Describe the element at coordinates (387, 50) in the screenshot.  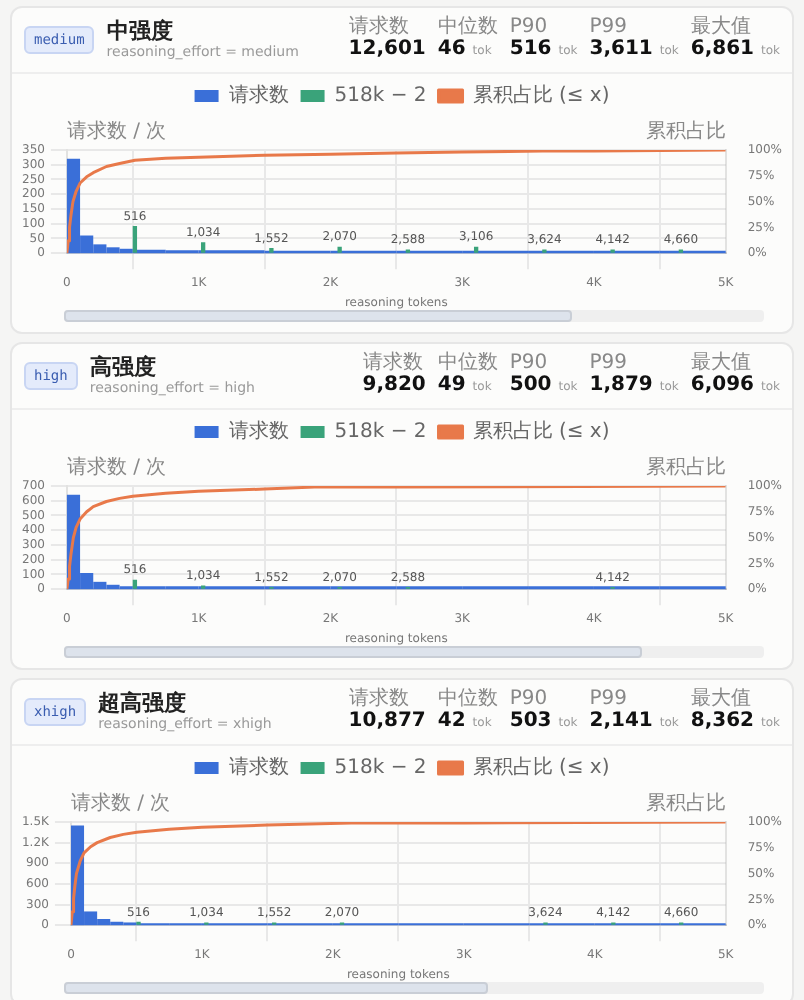
I see `text: 12,601` at that location.